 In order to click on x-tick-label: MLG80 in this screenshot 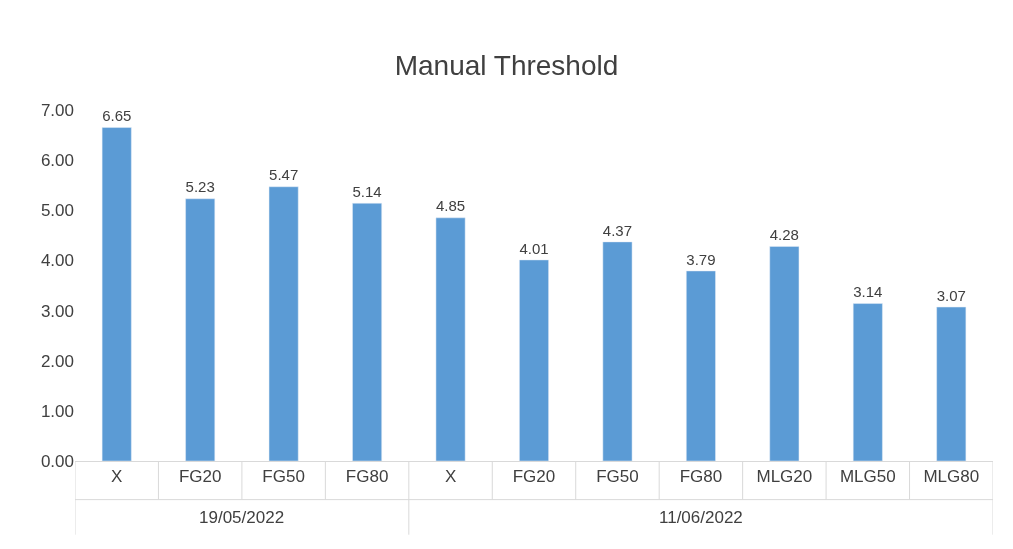, I will do `click(951, 477)`.